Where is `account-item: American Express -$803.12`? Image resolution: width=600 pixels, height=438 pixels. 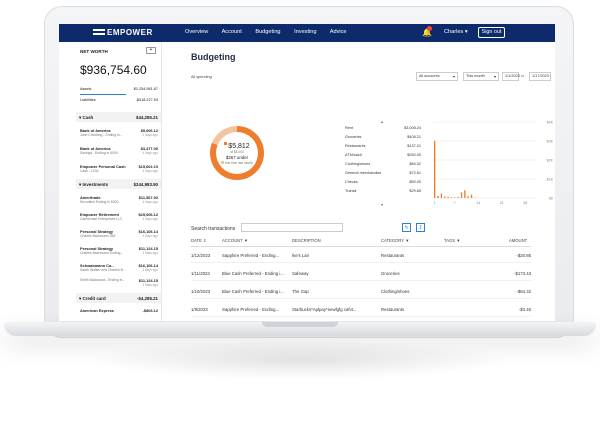 account-item: American Express -$803.12 is located at coordinates (119, 314).